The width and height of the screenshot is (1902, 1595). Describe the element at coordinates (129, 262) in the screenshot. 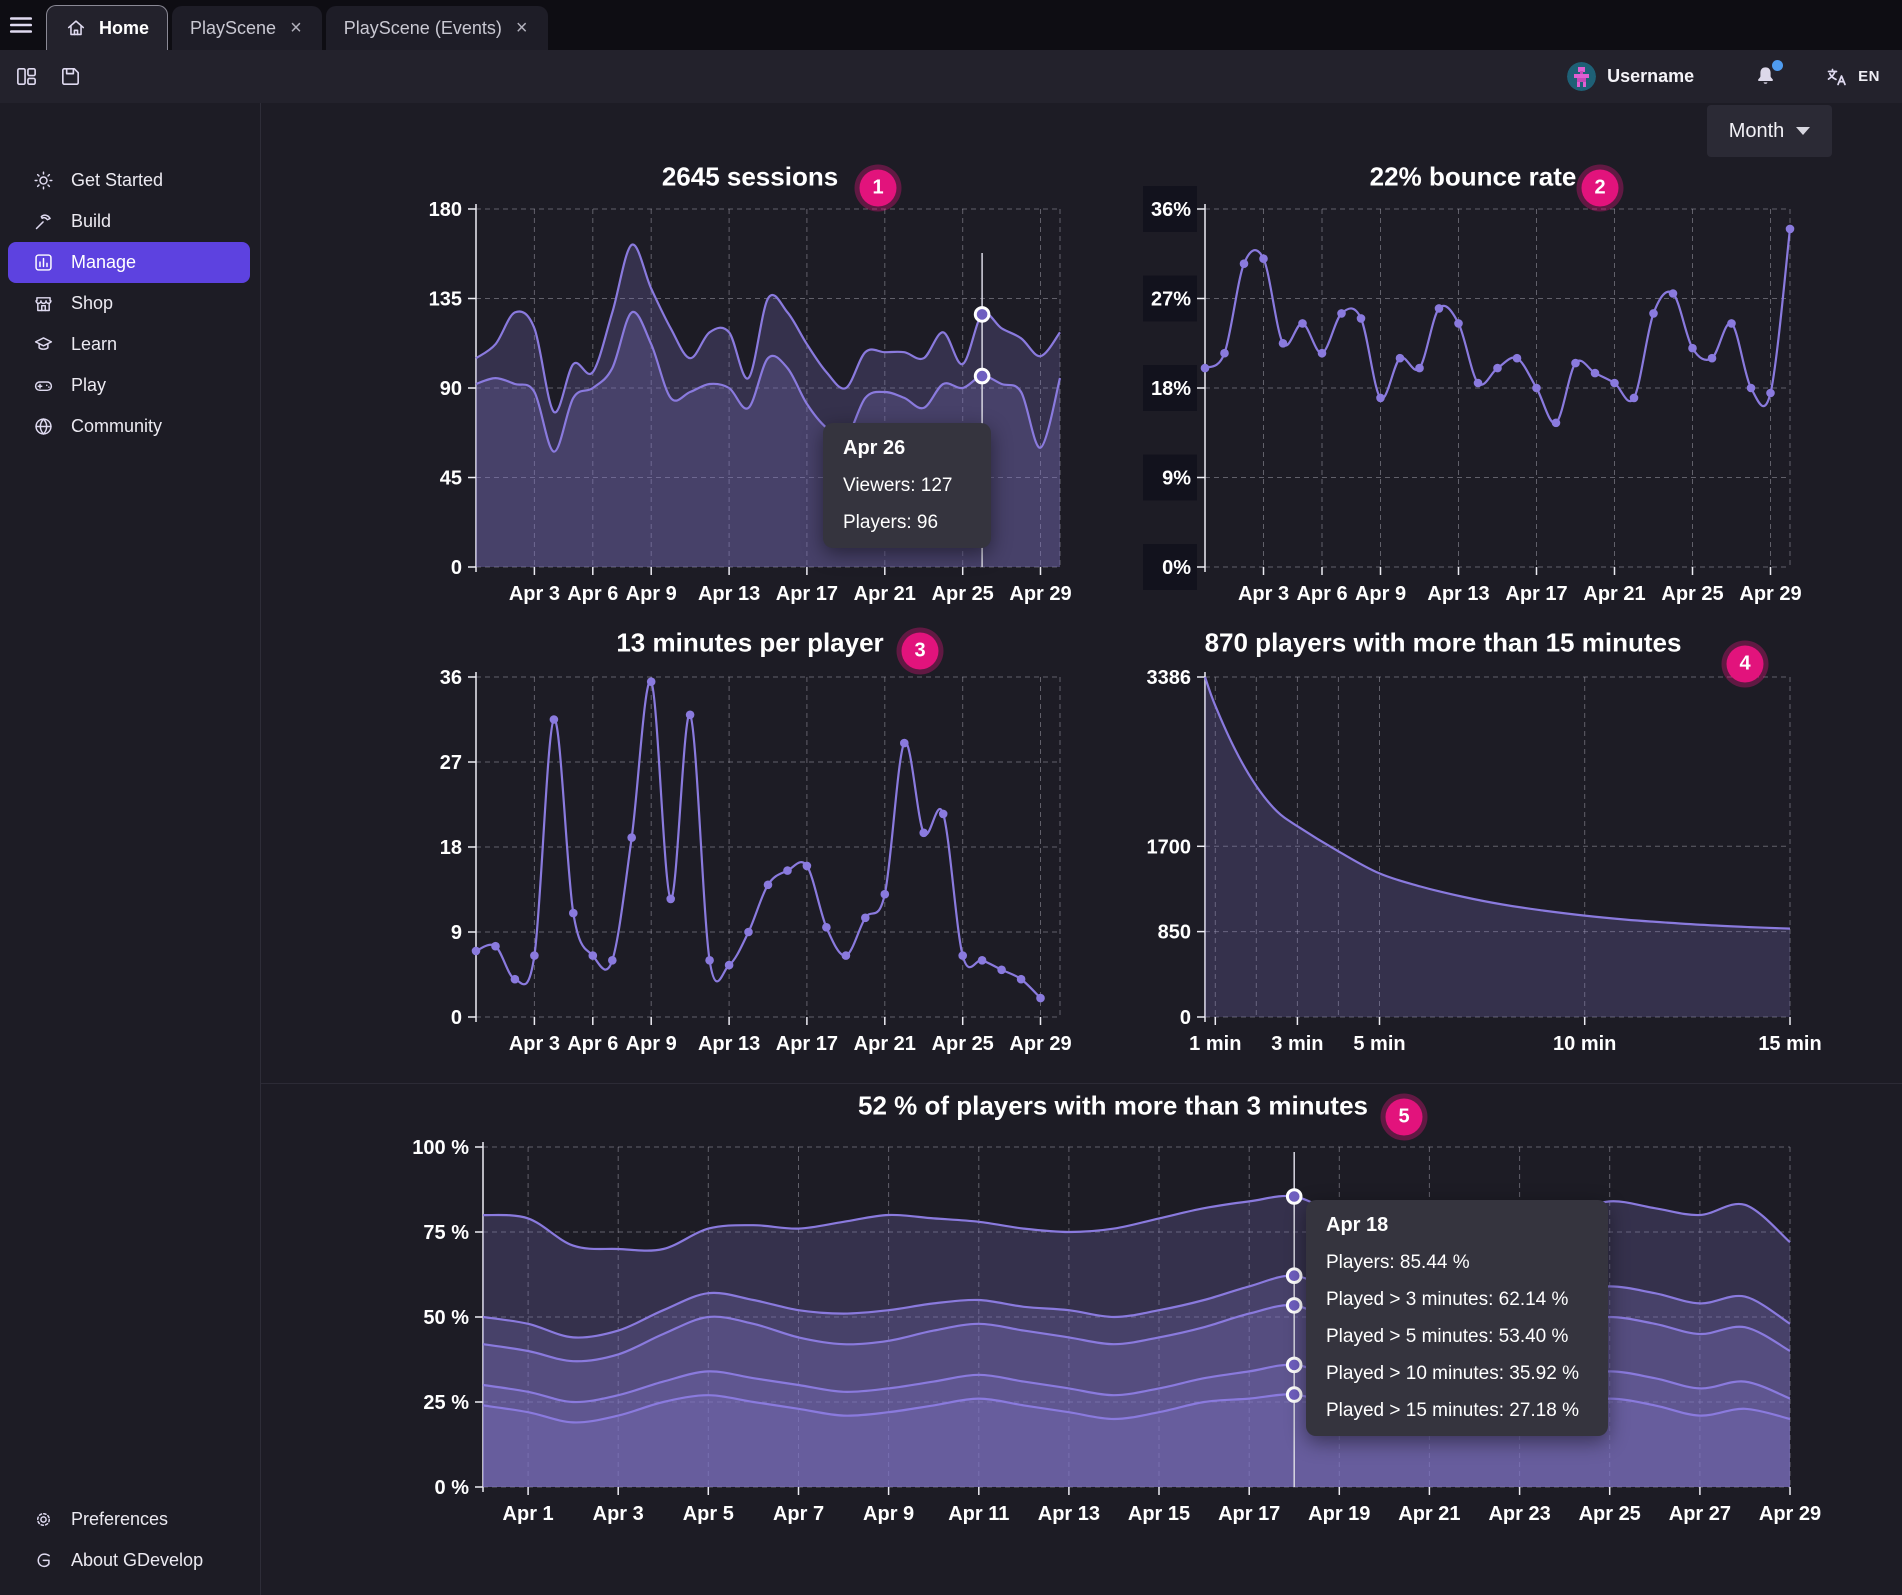

I see `sidebar-item-manage: Manage` at that location.